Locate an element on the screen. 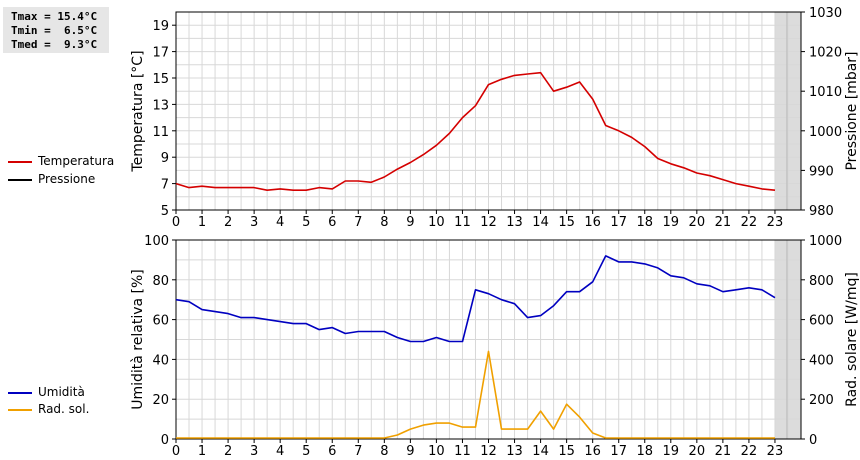  series-line-umidit is located at coordinates (475, 299).